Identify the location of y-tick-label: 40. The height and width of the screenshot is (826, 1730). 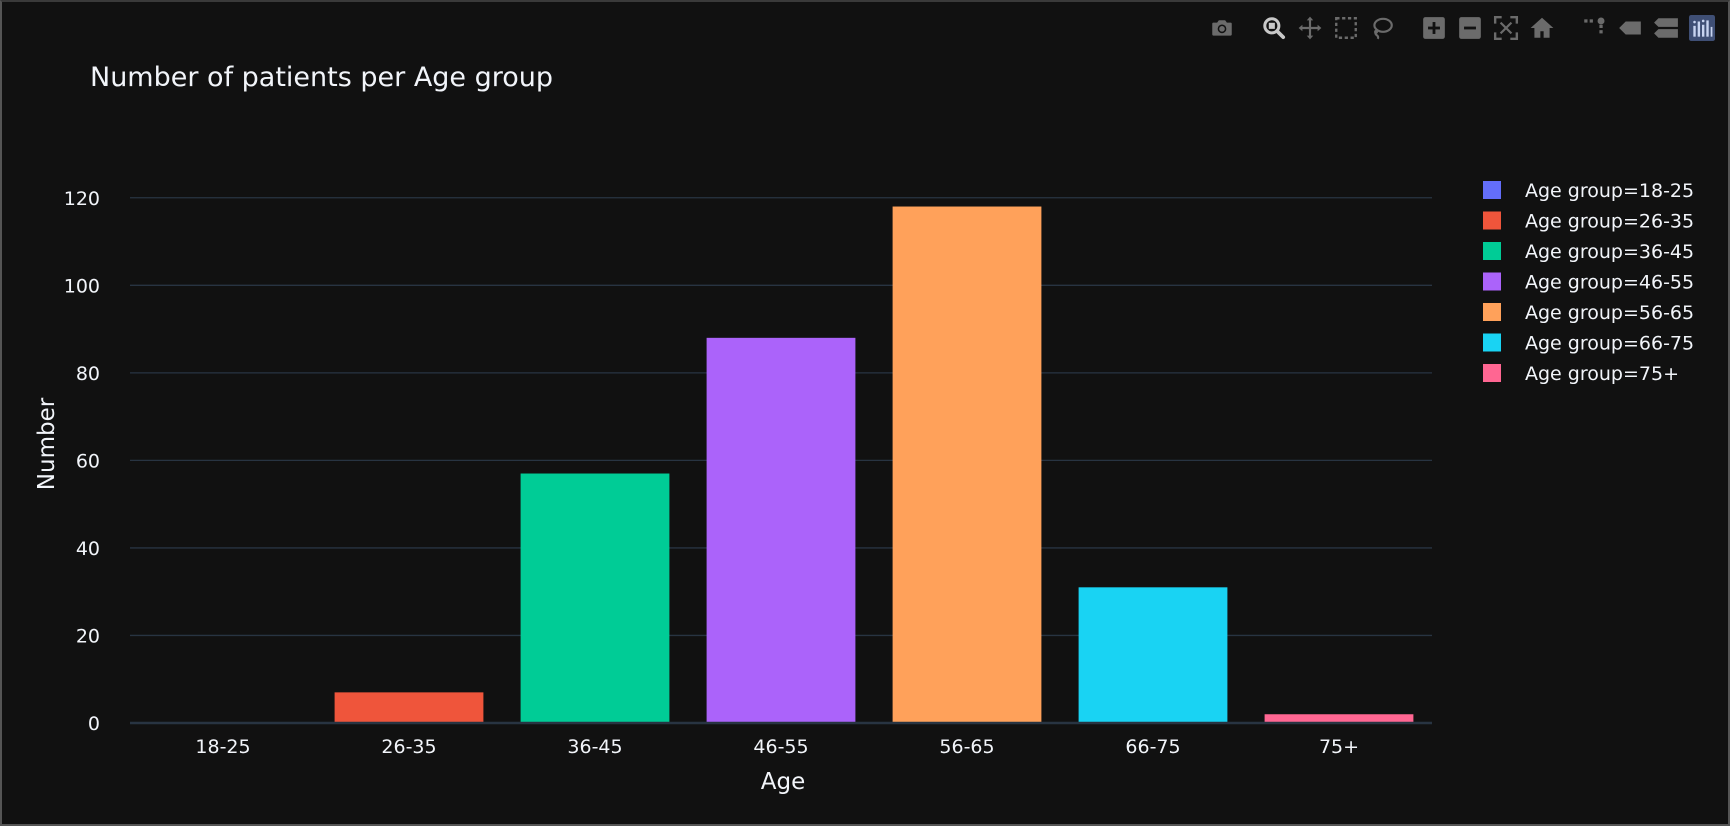
(88, 549).